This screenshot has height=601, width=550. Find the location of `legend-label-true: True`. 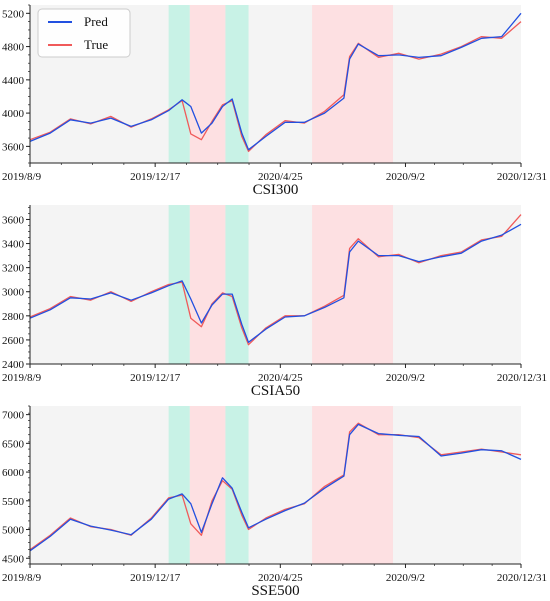

legend-label-true: True is located at coordinates (96, 44).